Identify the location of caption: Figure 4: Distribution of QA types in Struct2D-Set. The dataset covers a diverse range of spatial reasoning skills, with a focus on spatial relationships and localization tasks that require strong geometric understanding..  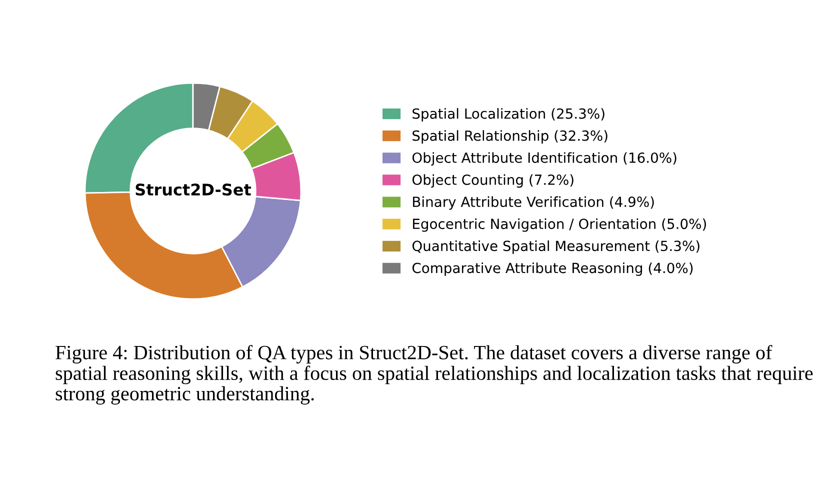
(434, 375).